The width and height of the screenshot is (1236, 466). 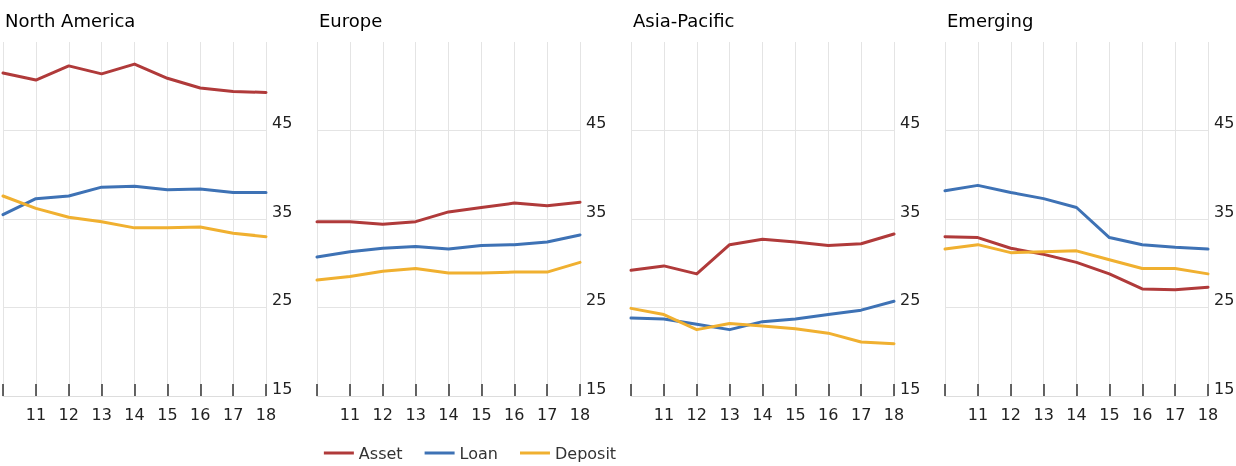 What do you see at coordinates (684, 20) in the screenshot?
I see `chart-title: Asia-Pacific` at bounding box center [684, 20].